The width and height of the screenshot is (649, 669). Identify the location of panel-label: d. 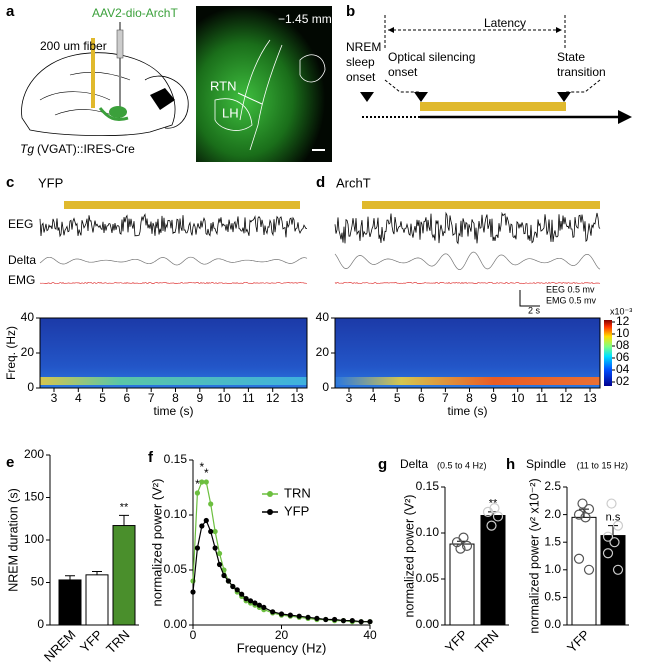
(320, 182).